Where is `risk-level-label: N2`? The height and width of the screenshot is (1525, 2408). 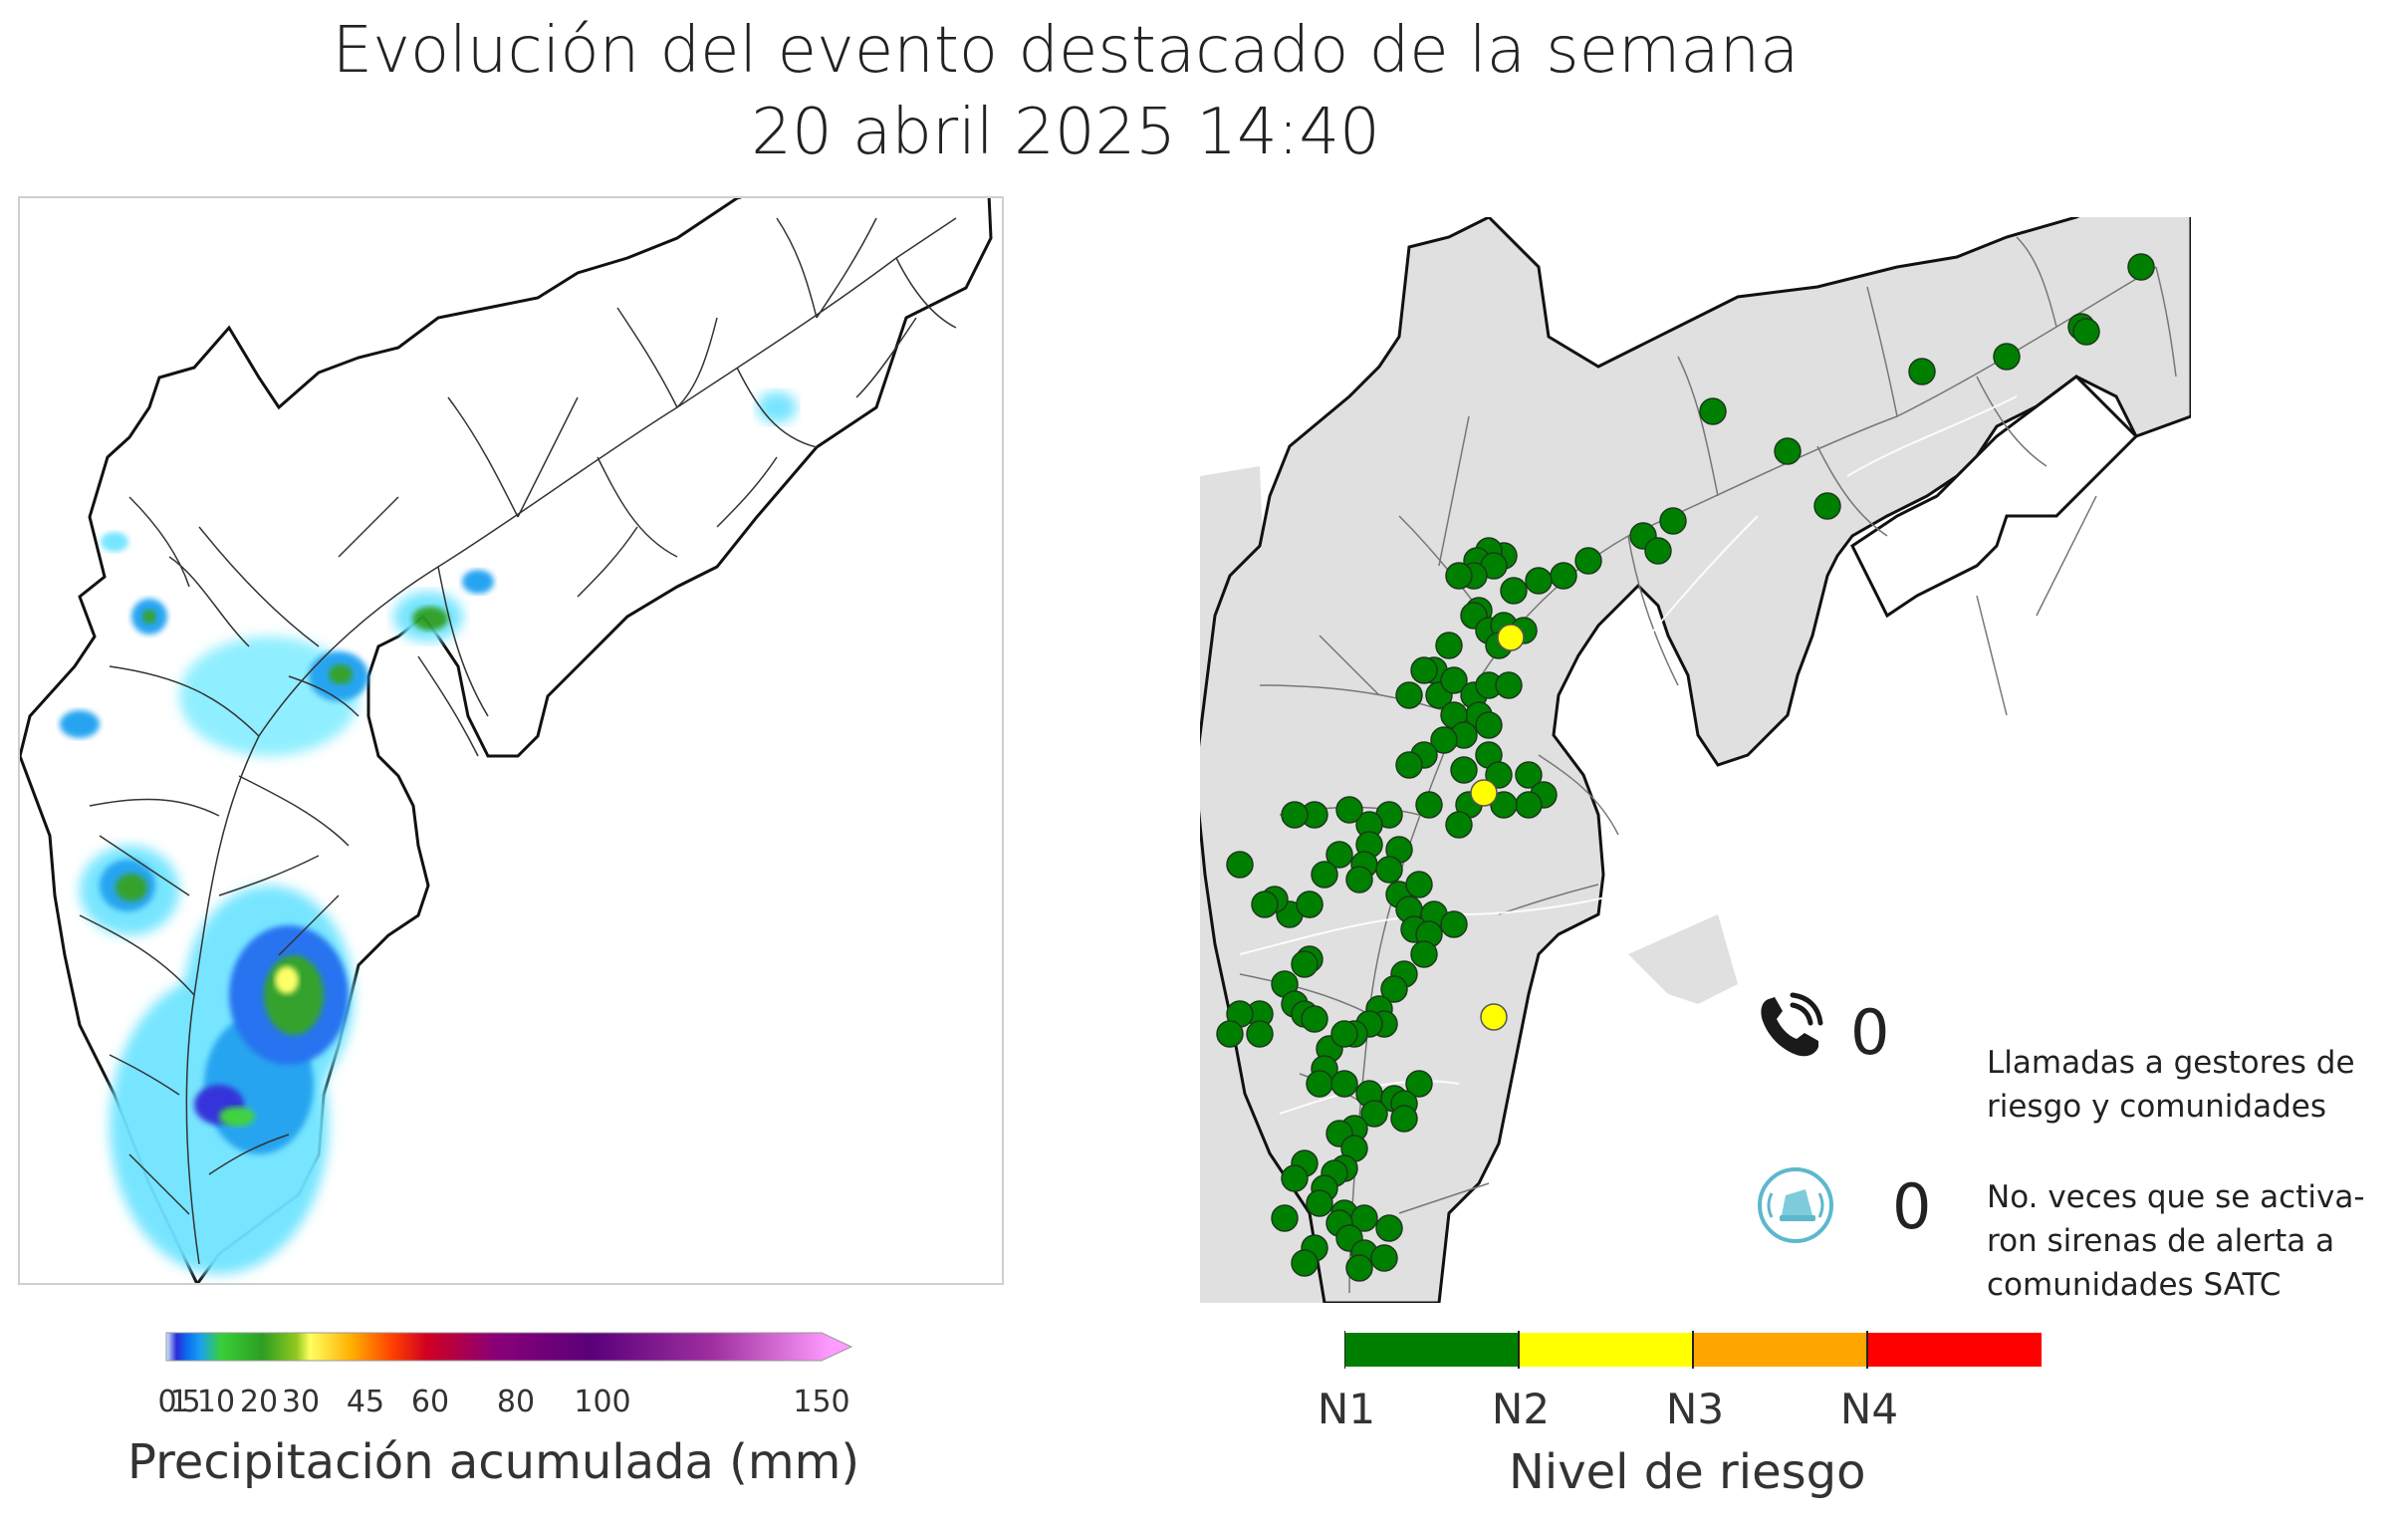 risk-level-label: N2 is located at coordinates (1521, 1409).